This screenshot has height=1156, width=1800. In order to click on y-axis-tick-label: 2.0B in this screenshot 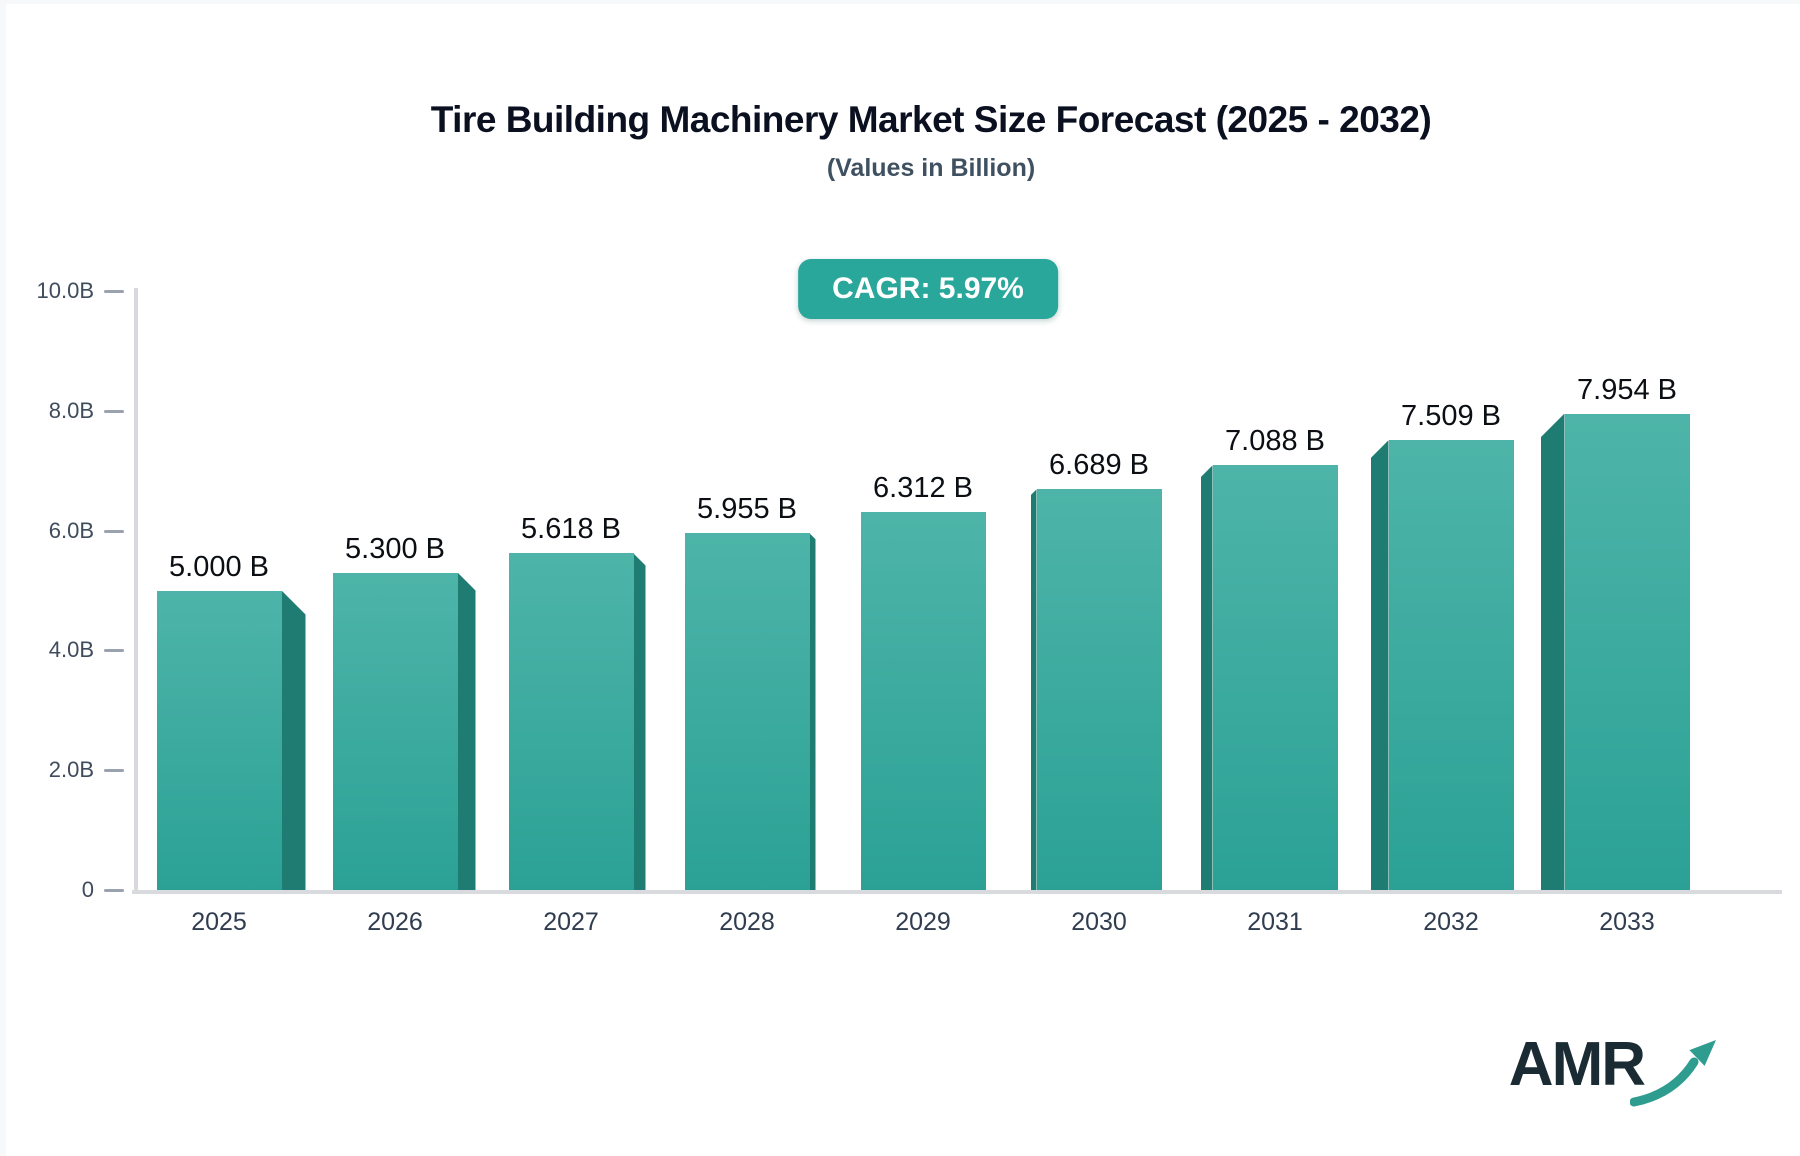, I will do `click(71, 770)`.